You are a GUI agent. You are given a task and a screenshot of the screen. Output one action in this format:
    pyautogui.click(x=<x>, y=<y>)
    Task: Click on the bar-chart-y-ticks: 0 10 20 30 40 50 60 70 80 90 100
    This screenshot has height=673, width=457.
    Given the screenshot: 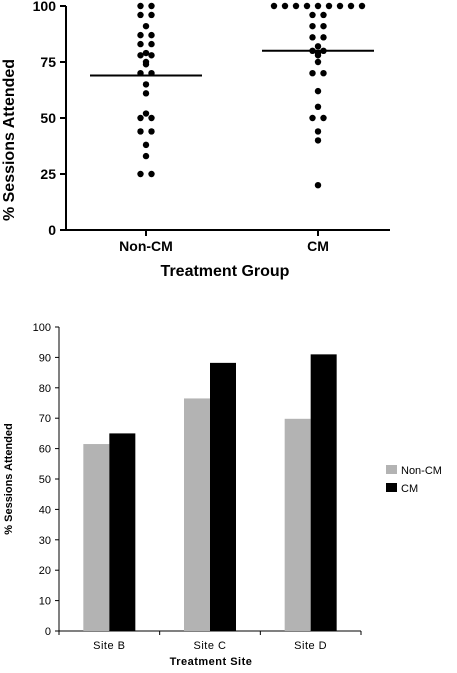 What is the action you would take?
    pyautogui.click(x=46, y=480)
    